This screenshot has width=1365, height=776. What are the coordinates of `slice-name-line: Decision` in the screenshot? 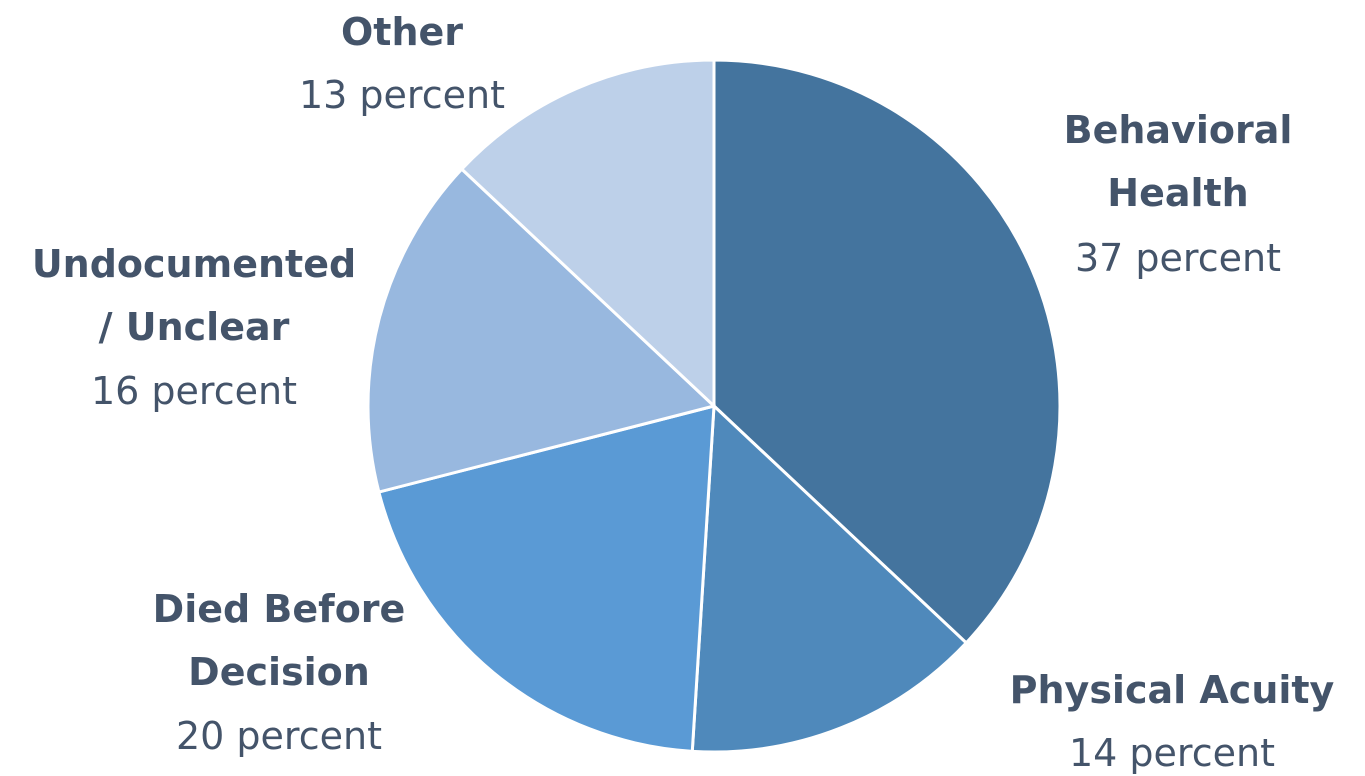 It's located at (279, 672).